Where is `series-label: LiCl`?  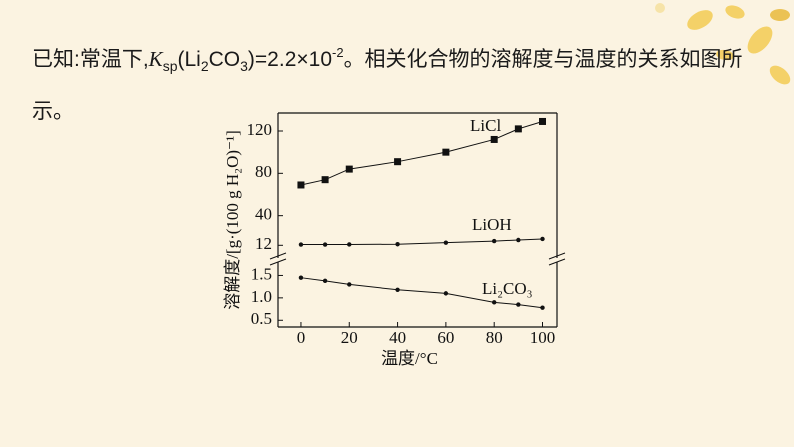 series-label: LiCl is located at coordinates (485, 125).